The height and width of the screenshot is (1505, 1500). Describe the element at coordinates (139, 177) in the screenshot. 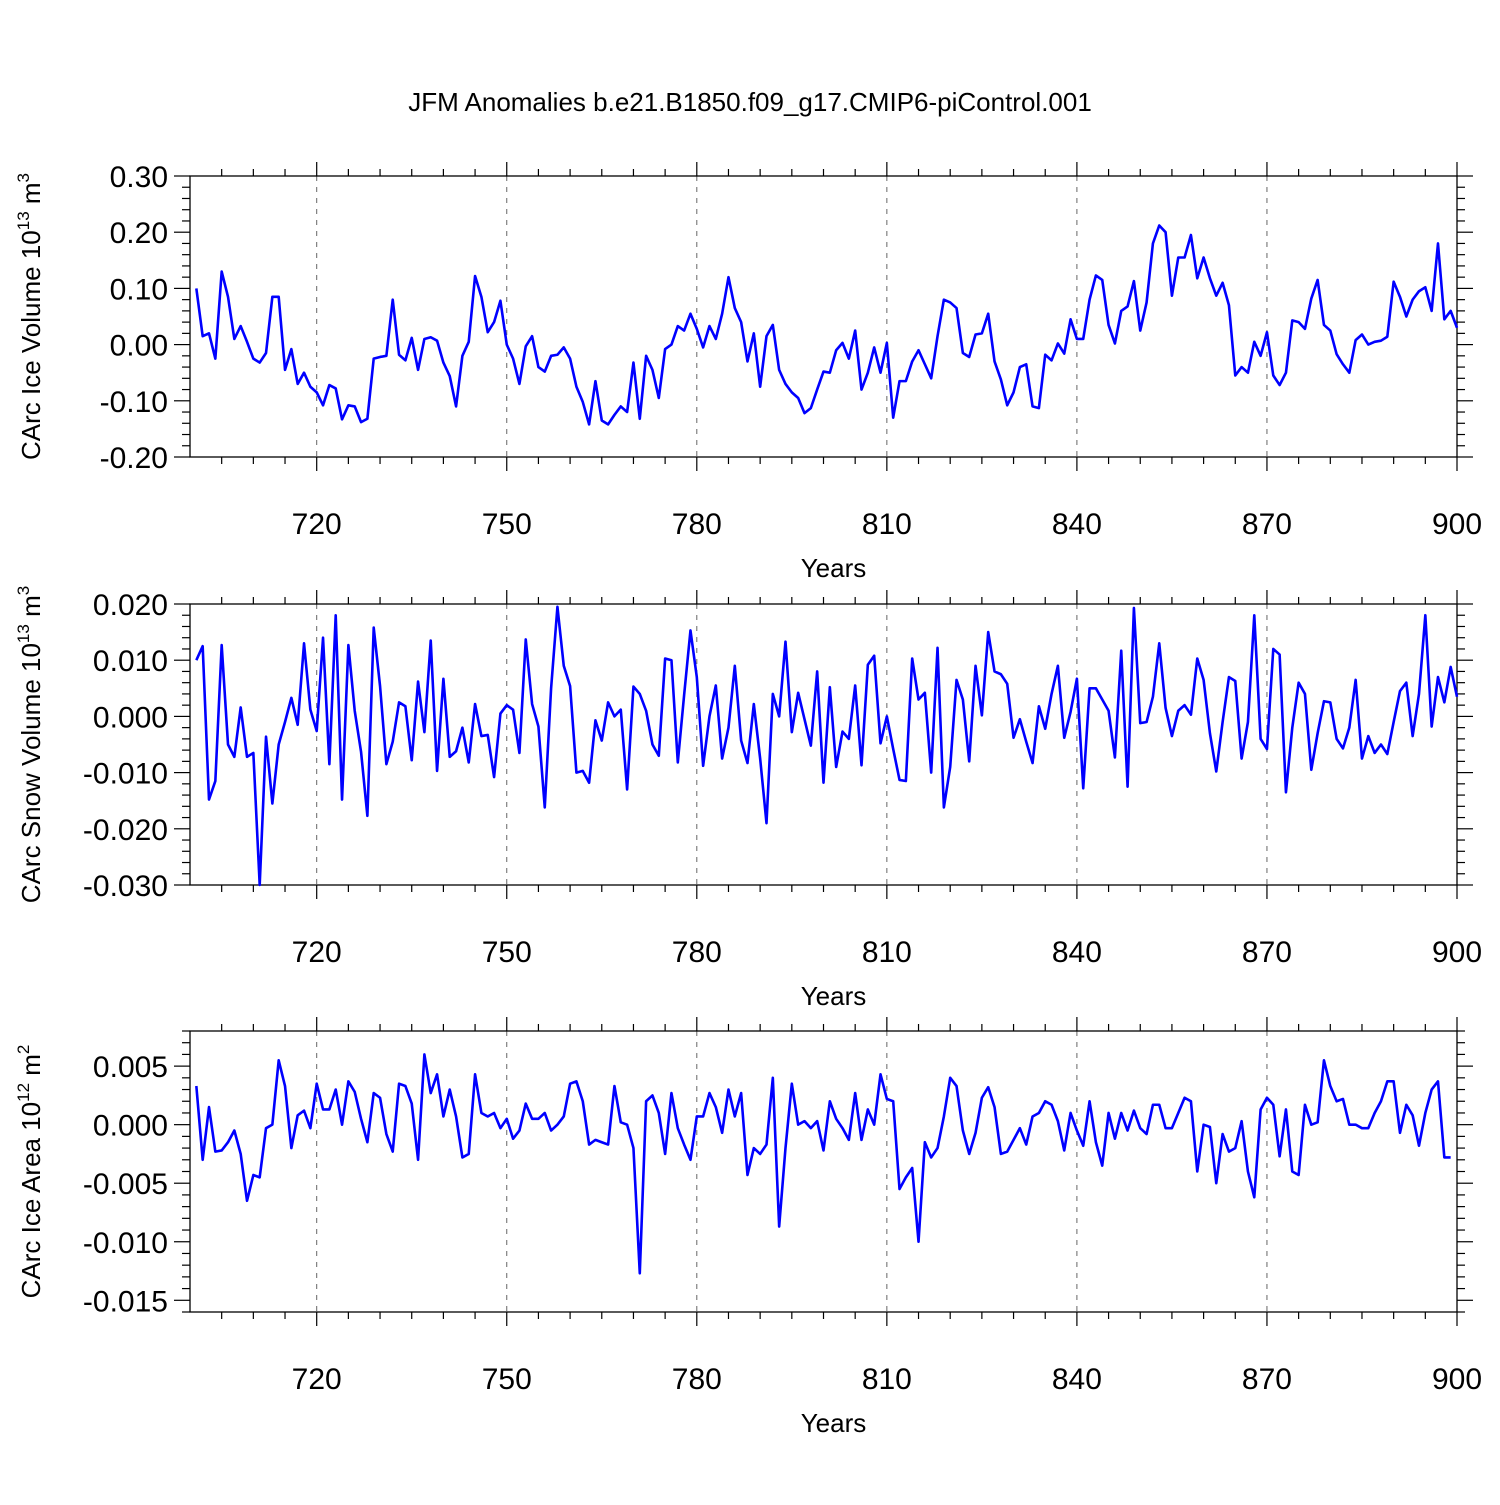

I see `y-tick-label: 0.30` at that location.